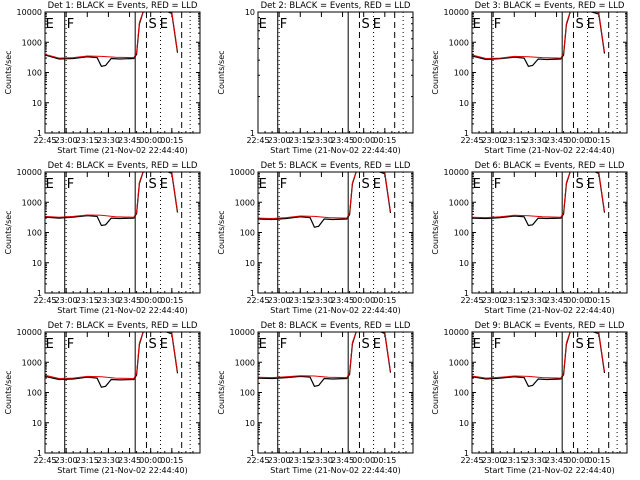 The height and width of the screenshot is (480, 640). Describe the element at coordinates (336, 166) in the screenshot. I see `panel-title: Det 5: BLACK = Events, RED = LLD` at that location.